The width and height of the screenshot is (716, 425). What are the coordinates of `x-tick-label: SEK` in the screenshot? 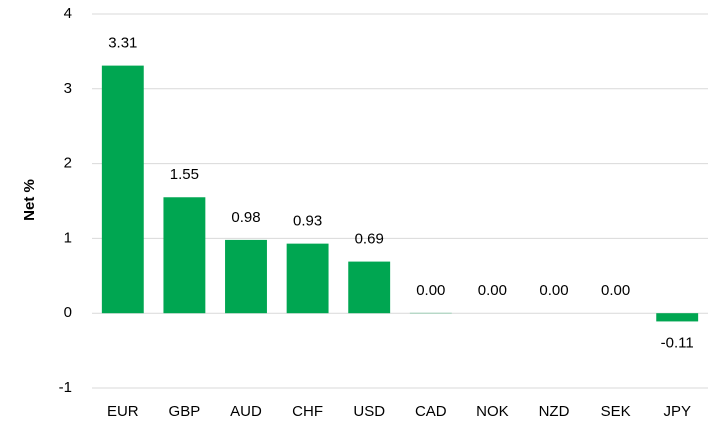 It's located at (616, 411).